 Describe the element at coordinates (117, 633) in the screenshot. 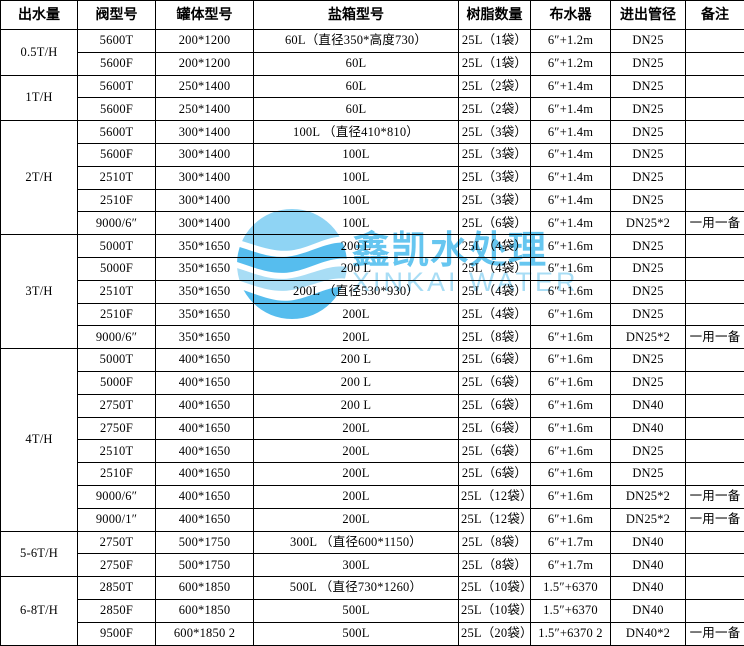

I see `cell-valve-model: 9500F` at that location.